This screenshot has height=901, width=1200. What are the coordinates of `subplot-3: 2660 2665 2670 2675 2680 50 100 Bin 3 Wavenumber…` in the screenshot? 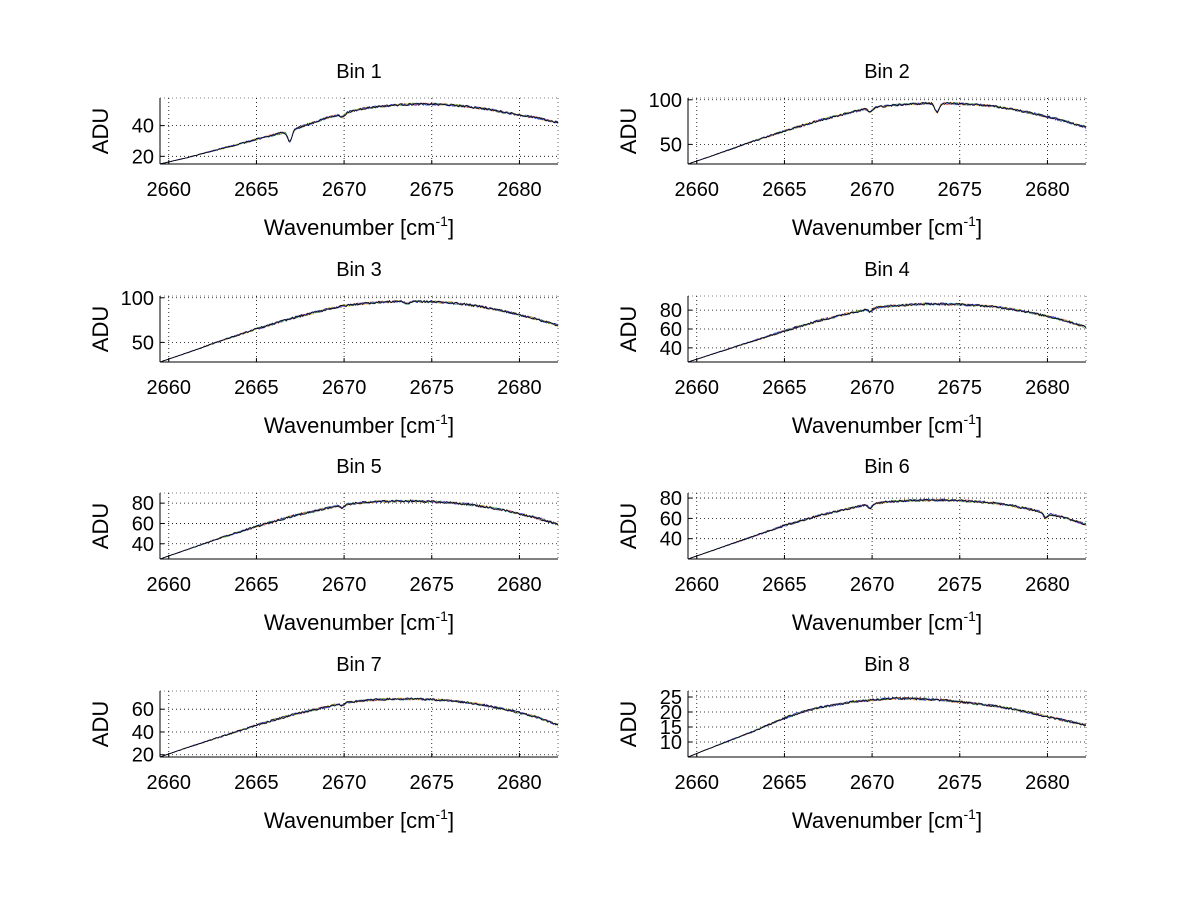 It's located at (323, 348).